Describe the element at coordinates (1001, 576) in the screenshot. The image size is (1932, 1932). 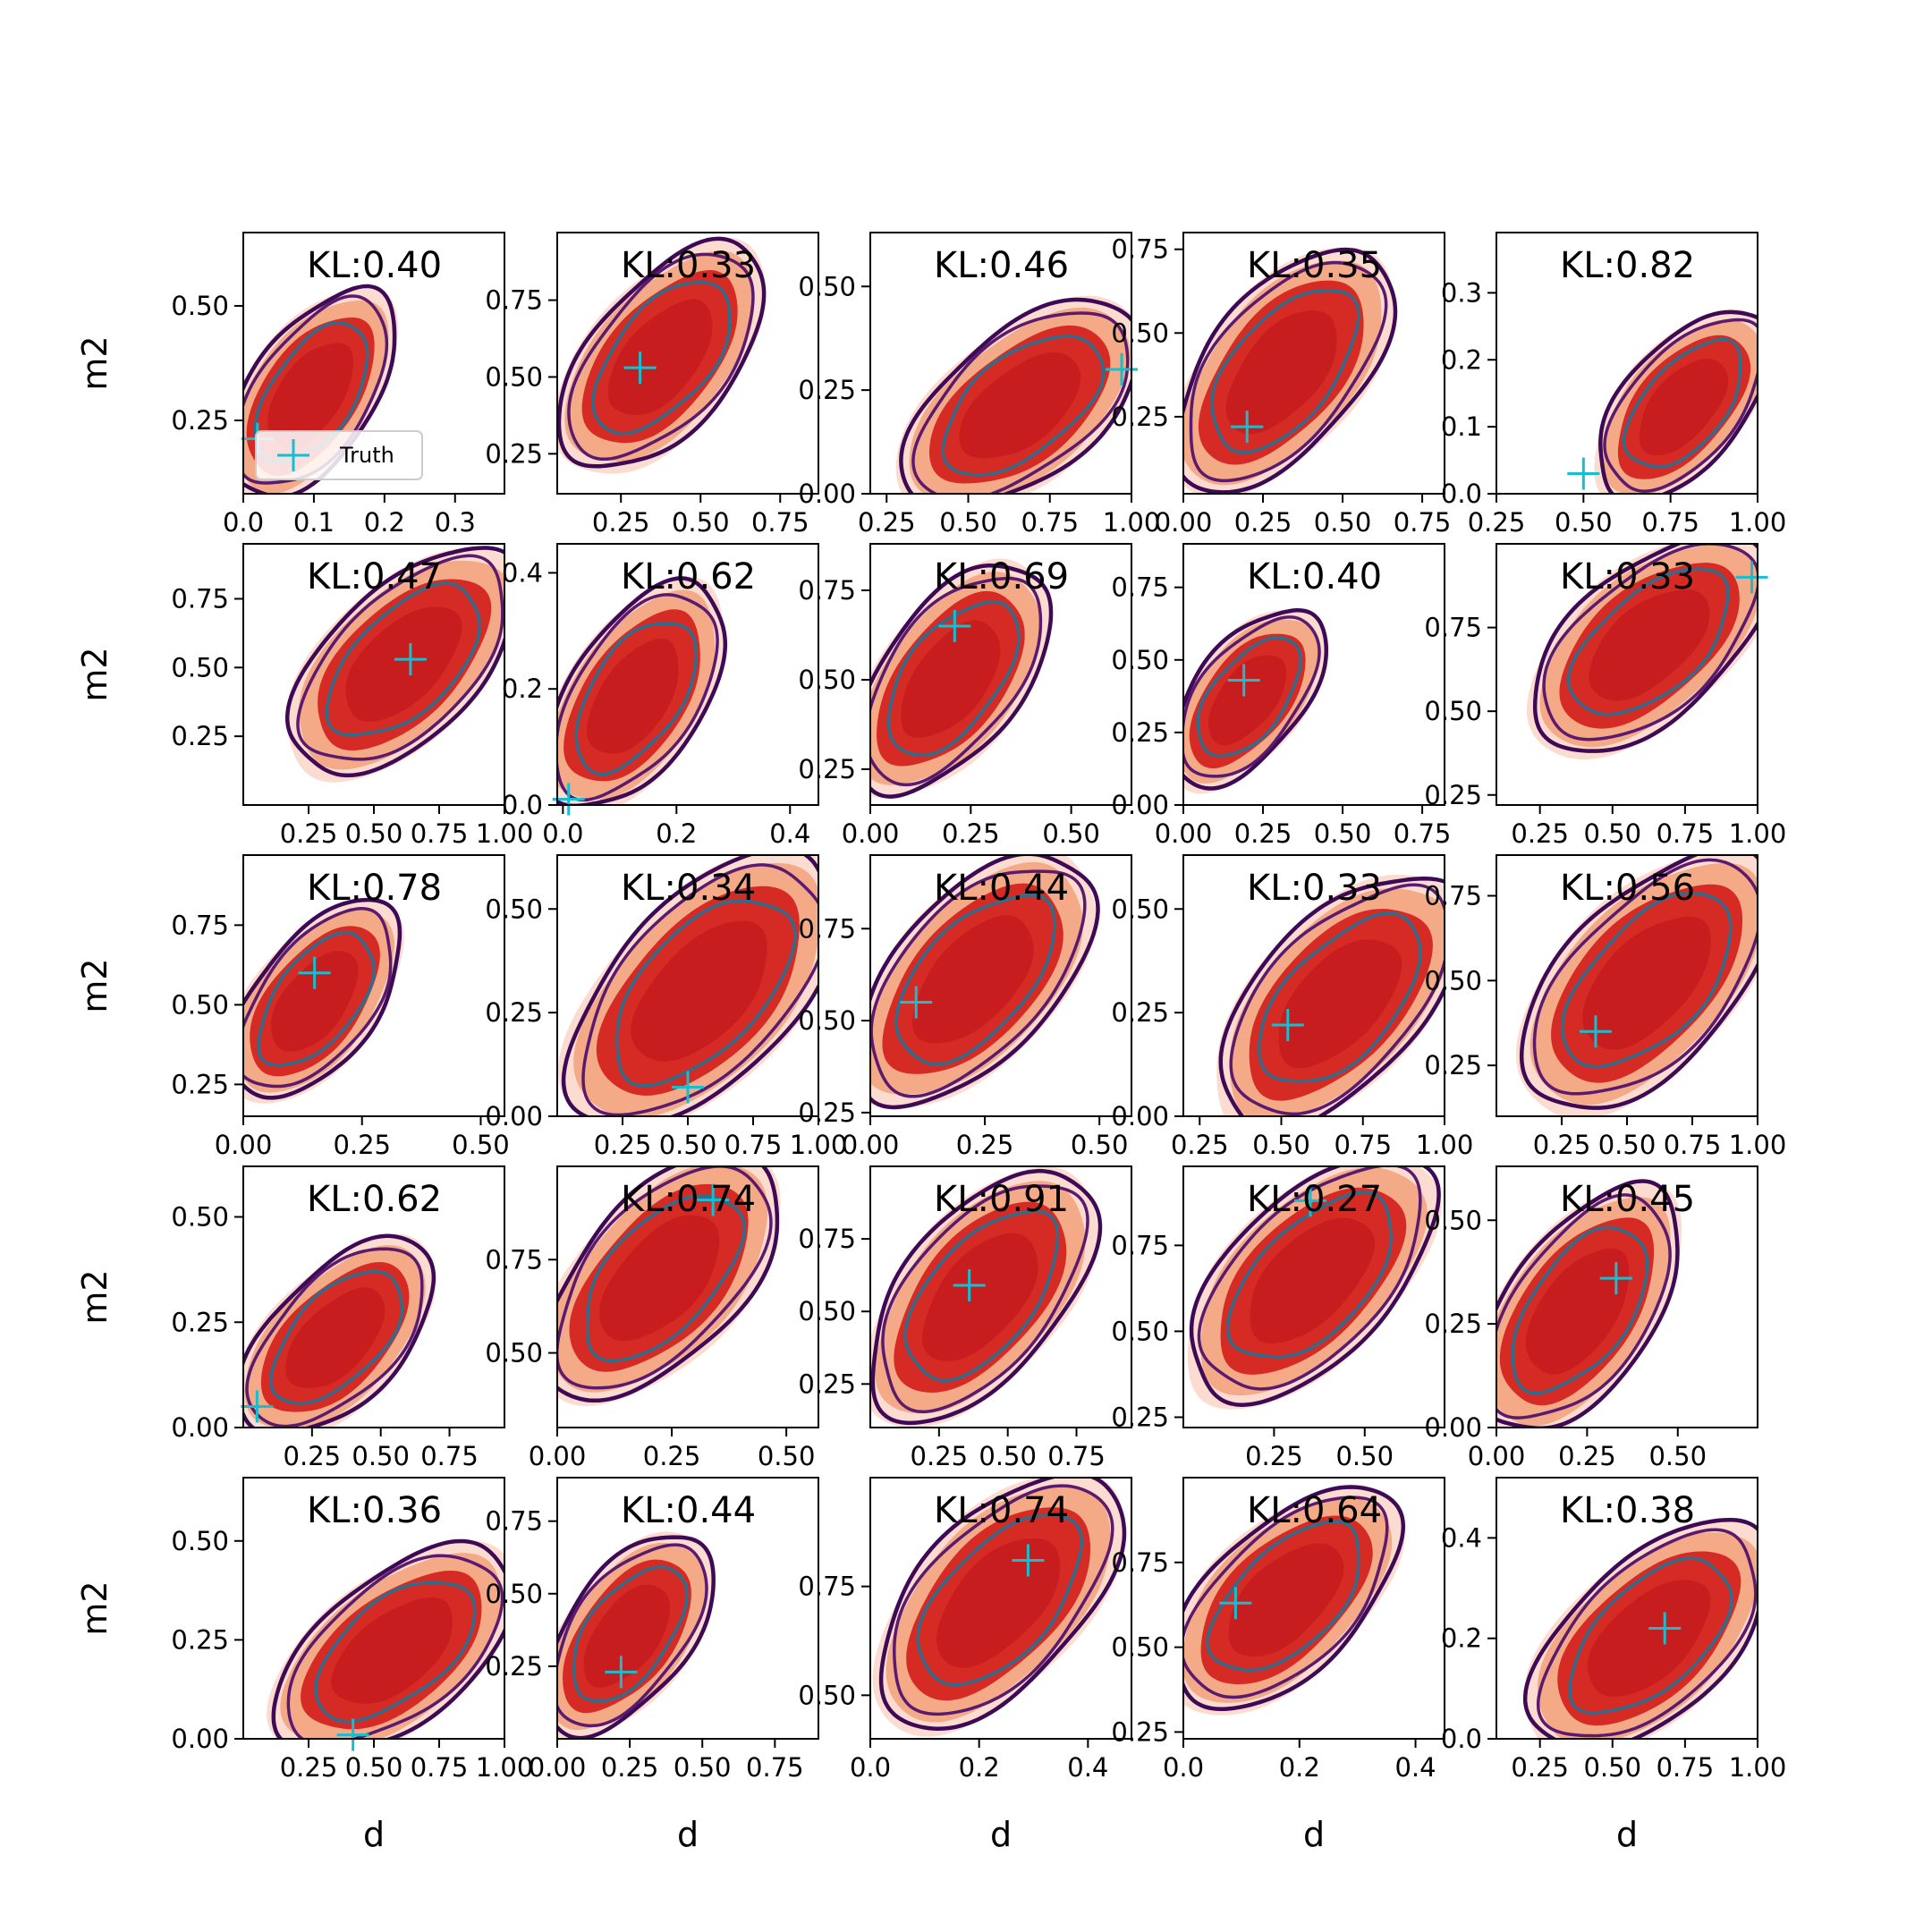
I see `kl-label: KL:0.69` at that location.